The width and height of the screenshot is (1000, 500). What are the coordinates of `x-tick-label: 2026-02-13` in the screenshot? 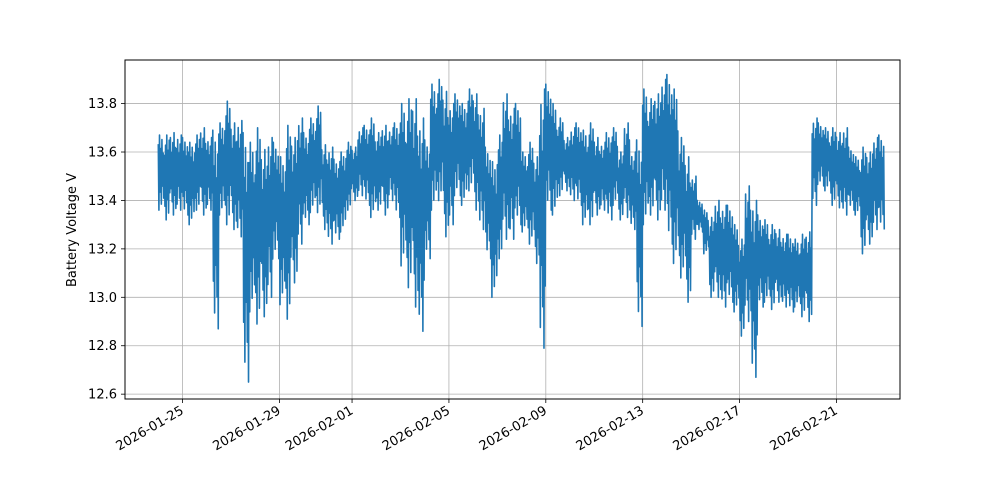 It's located at (610, 428).